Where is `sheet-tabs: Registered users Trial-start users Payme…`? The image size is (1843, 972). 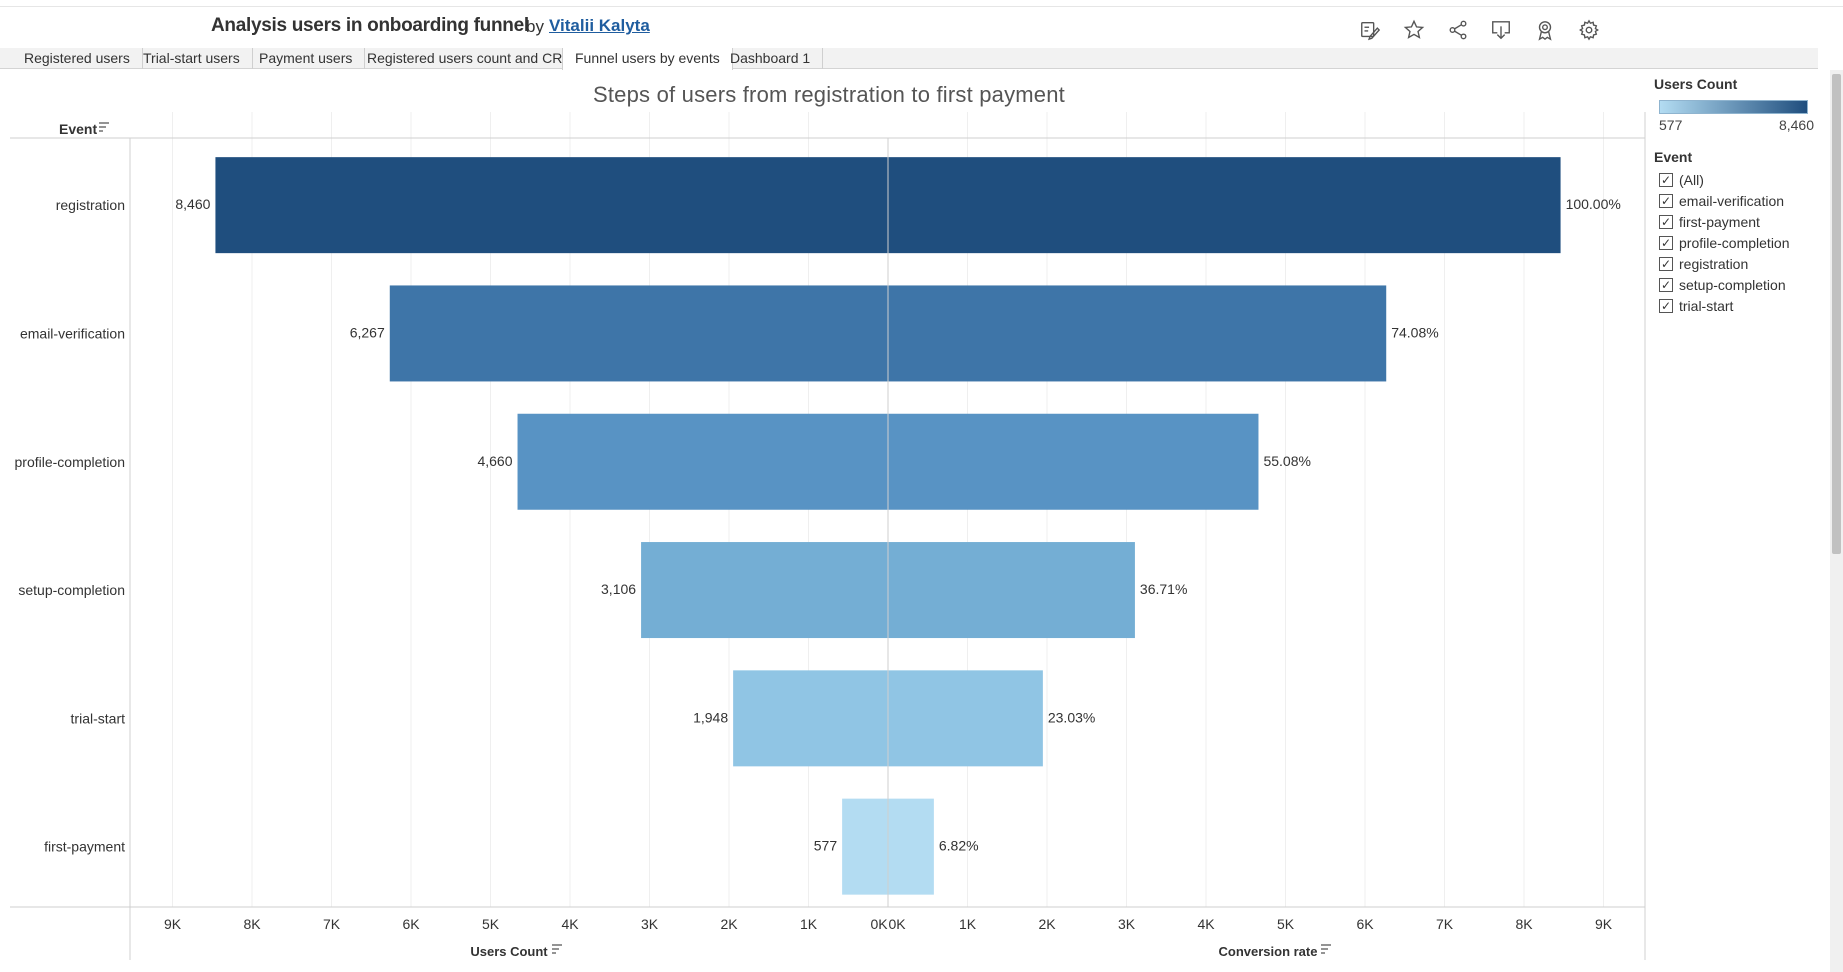 sheet-tabs: Registered users Trial-start users Payme… is located at coordinates (909, 59).